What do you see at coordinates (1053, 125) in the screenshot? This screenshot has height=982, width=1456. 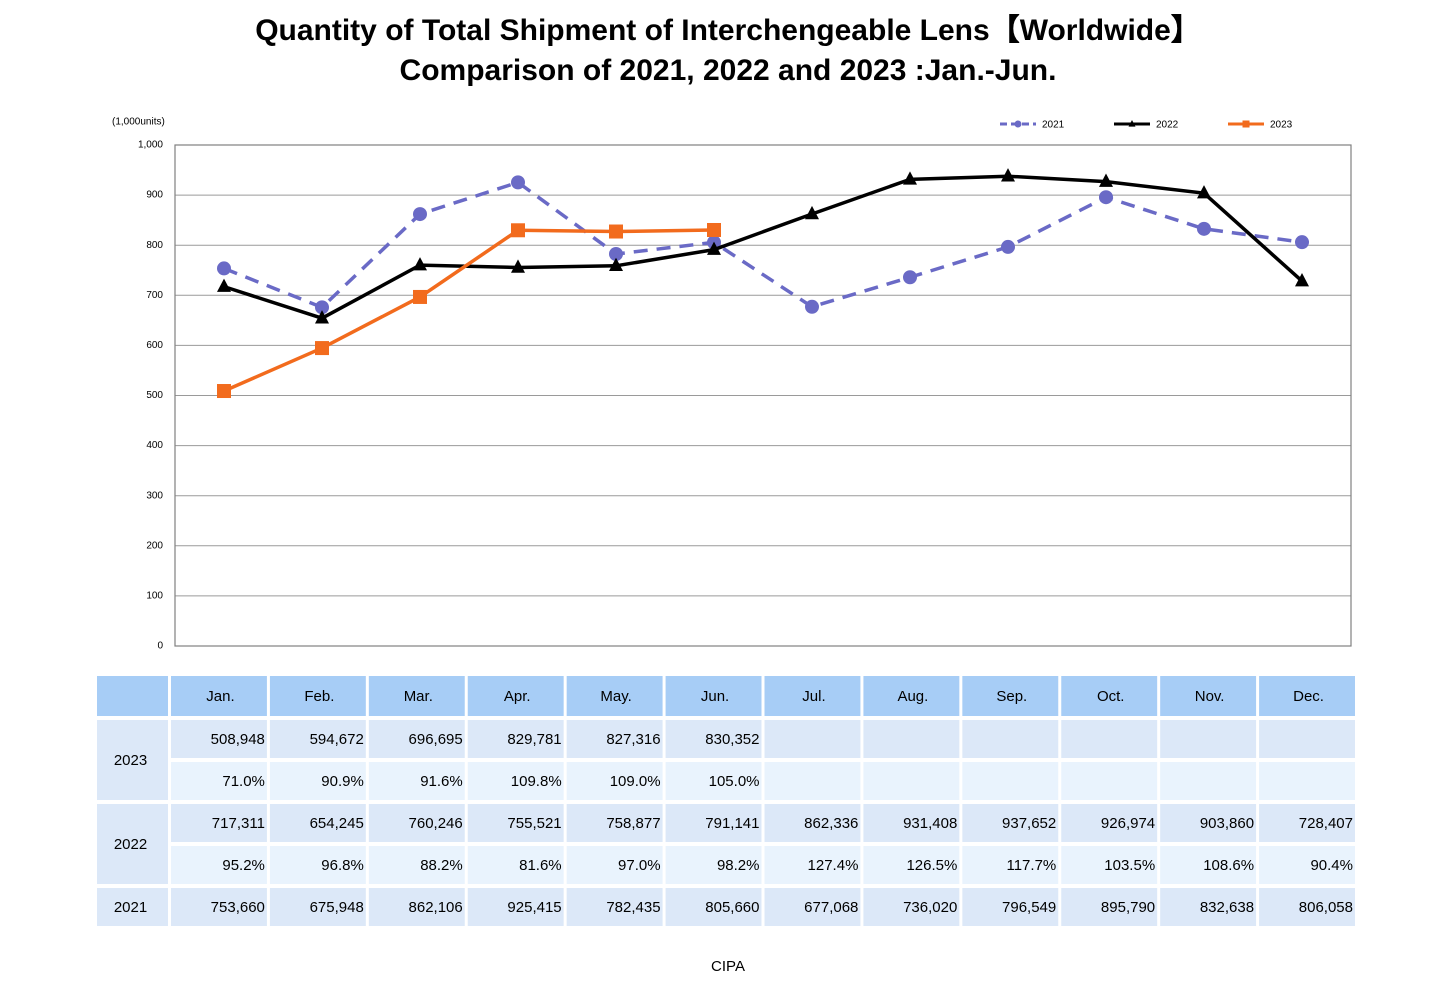 I see `legend-label: 2021` at bounding box center [1053, 125].